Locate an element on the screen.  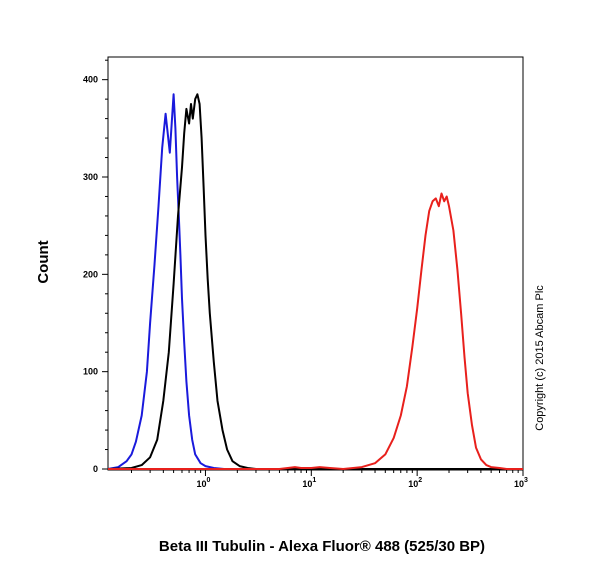
x-tick-label: 10³ is located at coordinates (521, 483).